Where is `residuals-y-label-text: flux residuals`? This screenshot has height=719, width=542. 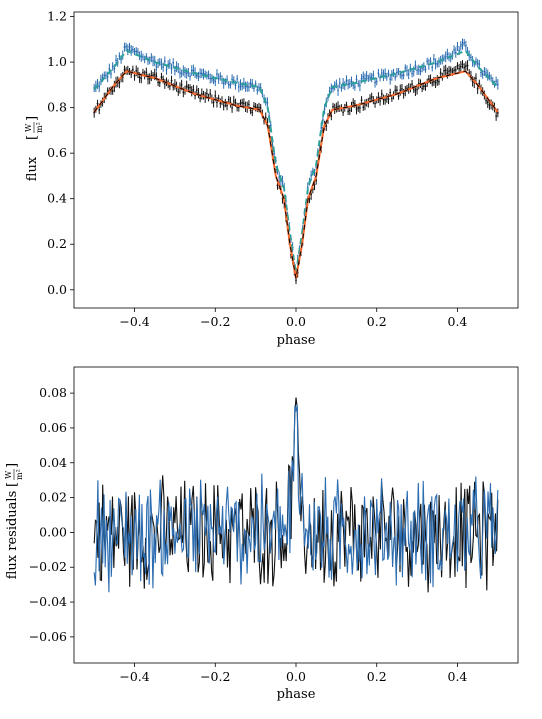 residuals-y-label-text: flux residuals is located at coordinates (12, 535).